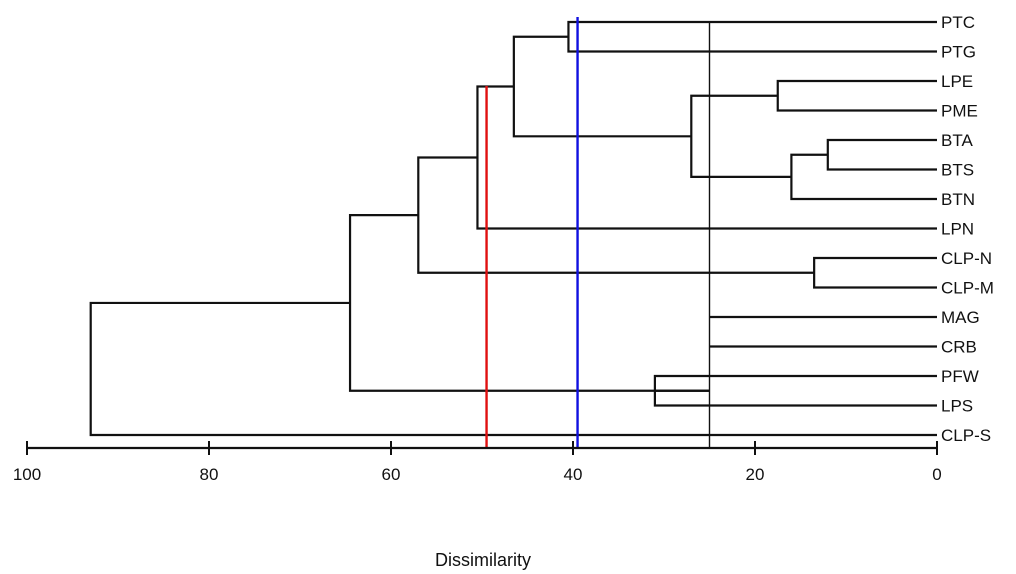 Image resolution: width=1016 pixels, height=574 pixels. I want to click on x-axis-label: Dissimilarity, so click(483, 560).